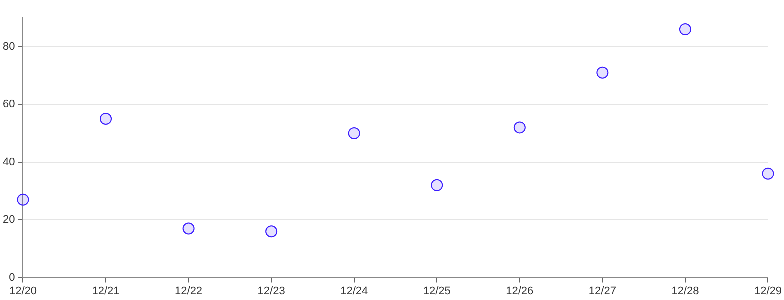 The image size is (784, 300). I want to click on x-tick-label: 12/22, so click(189, 291).